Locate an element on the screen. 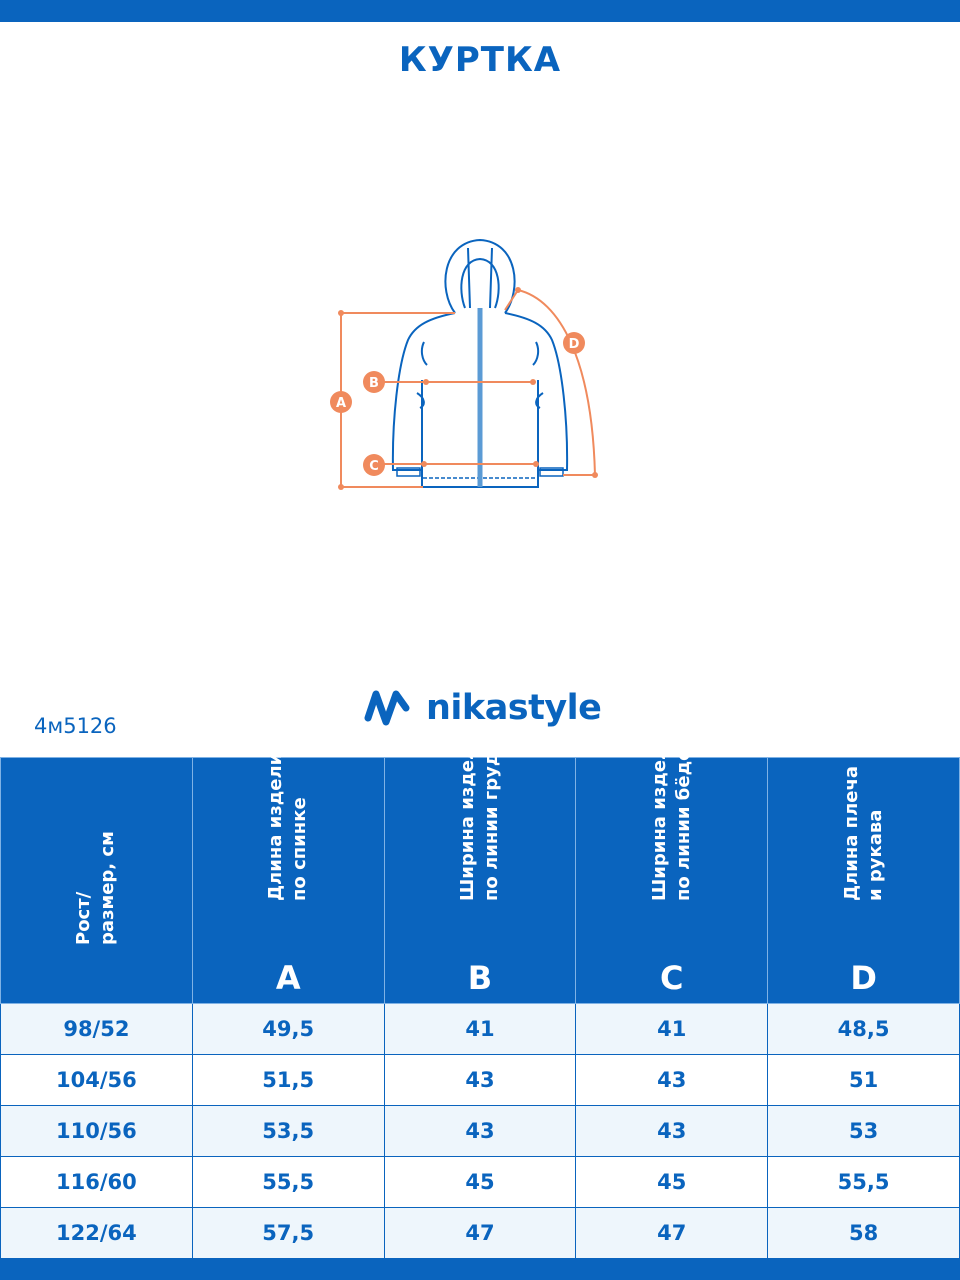  header-letter: D is located at coordinates (863, 978).